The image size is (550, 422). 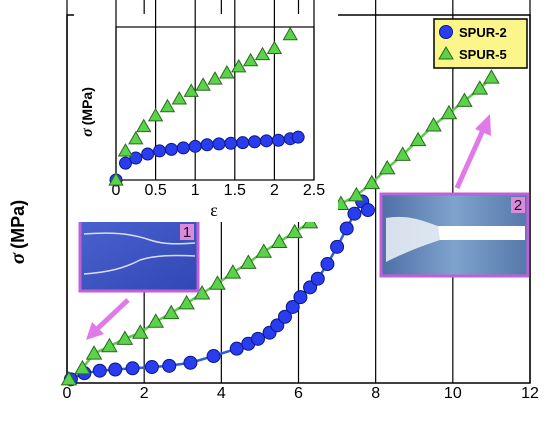 I want to click on 7-x-tick-label-2: 4, so click(x=221, y=393).